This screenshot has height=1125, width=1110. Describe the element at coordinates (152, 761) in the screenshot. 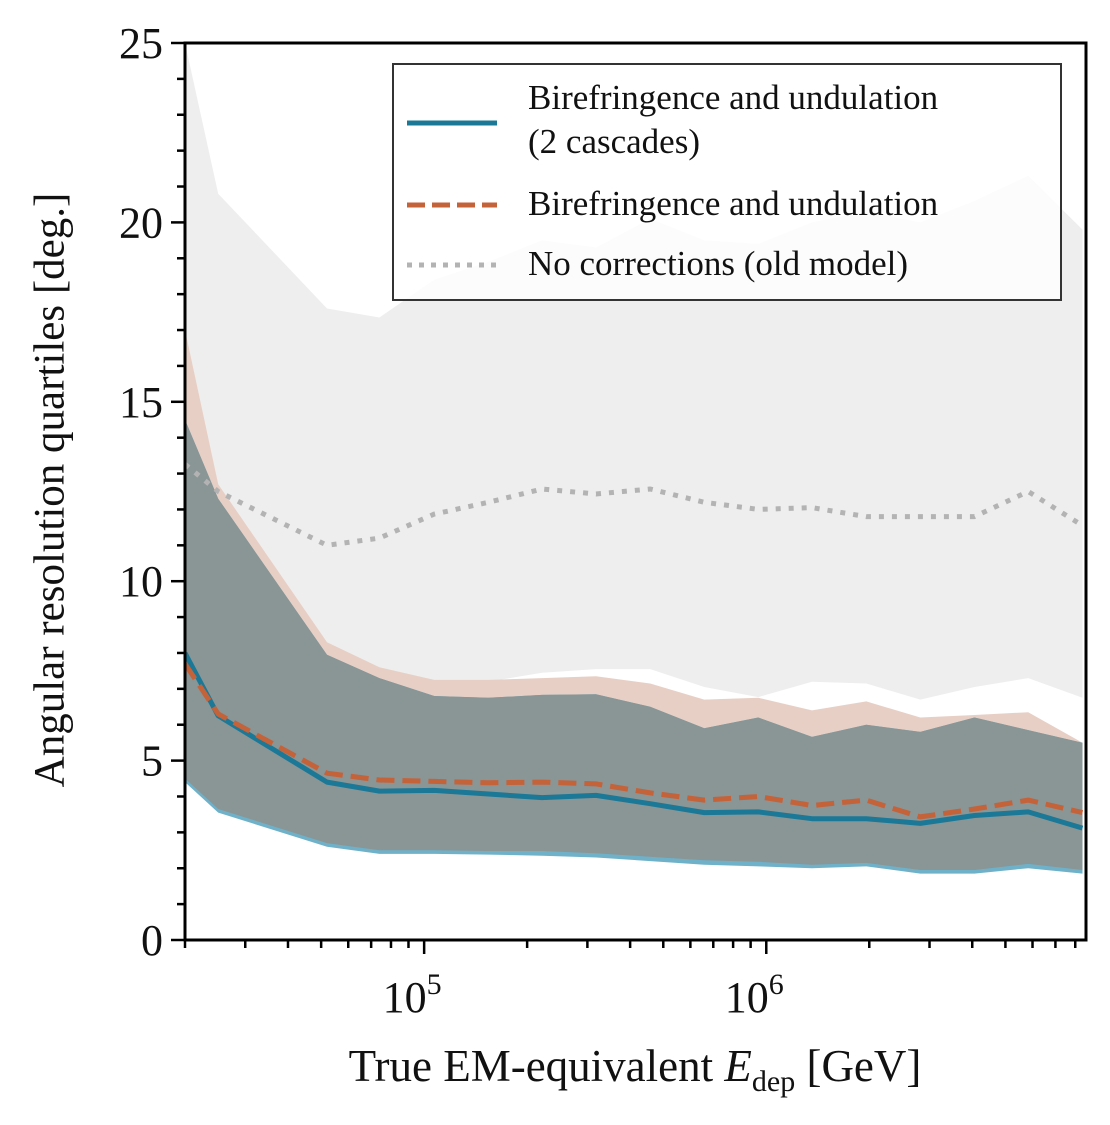

I see `y-tick-label: 5` at that location.